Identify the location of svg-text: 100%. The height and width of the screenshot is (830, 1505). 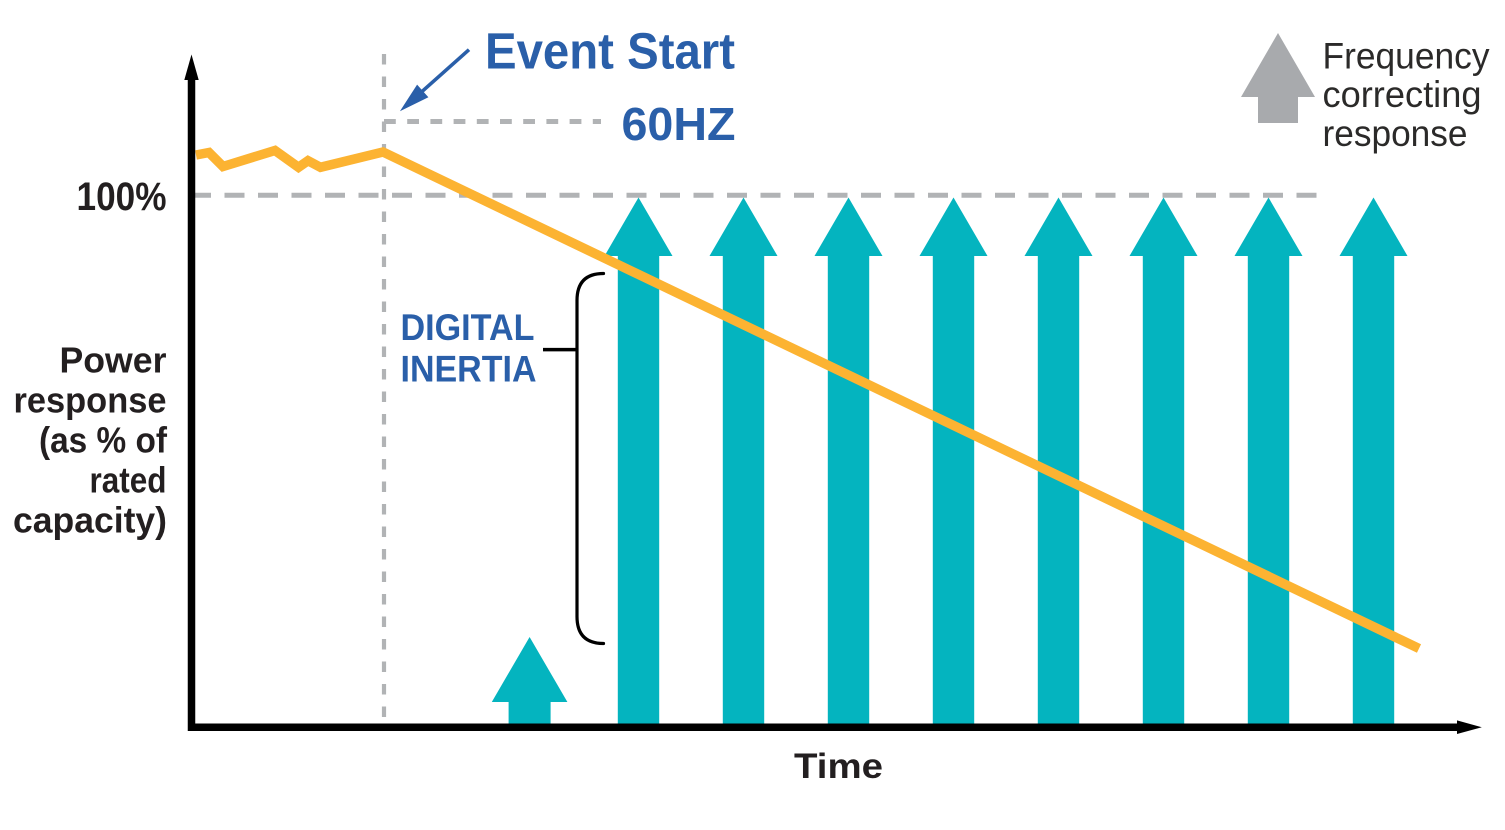
(122, 197).